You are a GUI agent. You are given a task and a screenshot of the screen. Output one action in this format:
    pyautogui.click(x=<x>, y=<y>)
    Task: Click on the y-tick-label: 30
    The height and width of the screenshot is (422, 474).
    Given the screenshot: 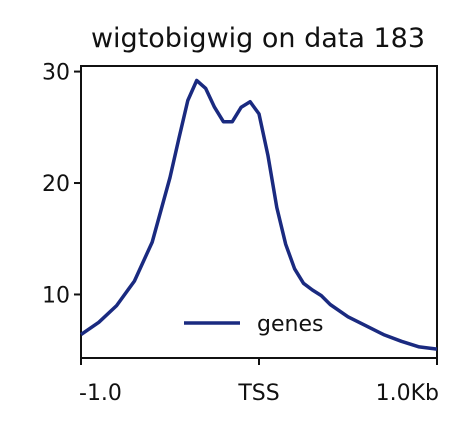 What is the action you would take?
    pyautogui.click(x=56, y=73)
    